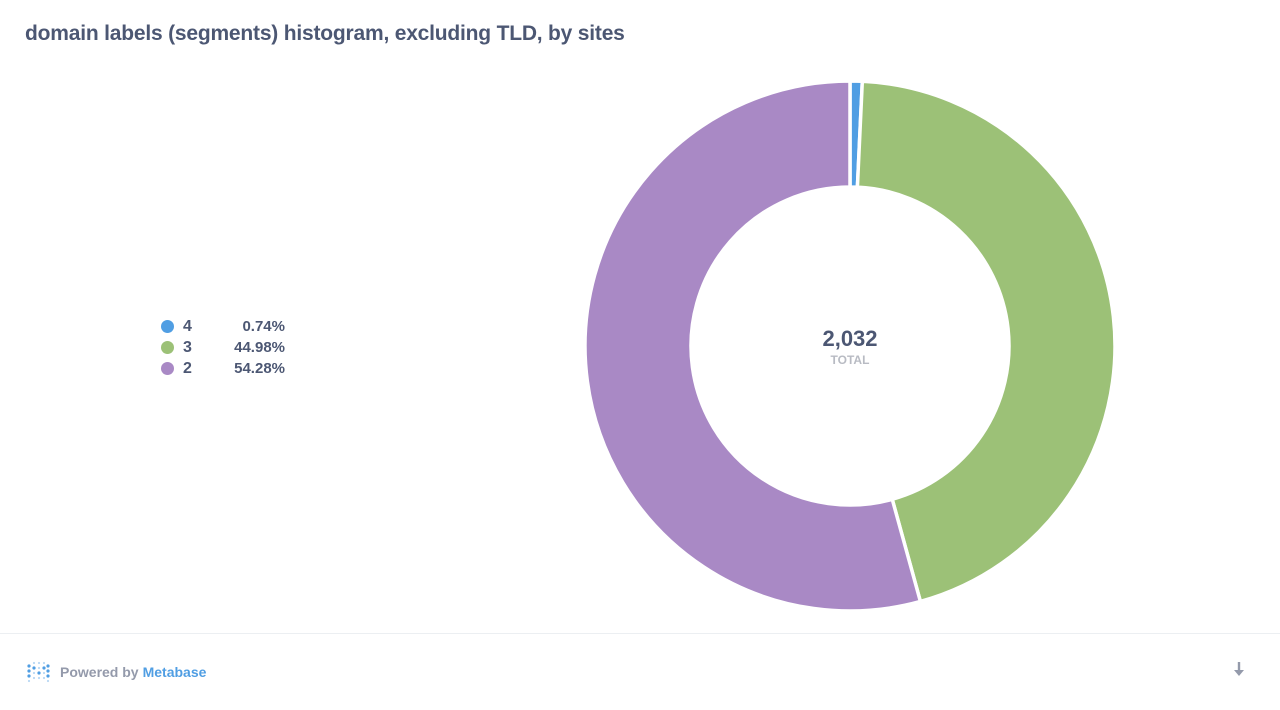 This screenshot has height=710, width=1280. I want to click on legend-percent: 0.74%, so click(263, 326).